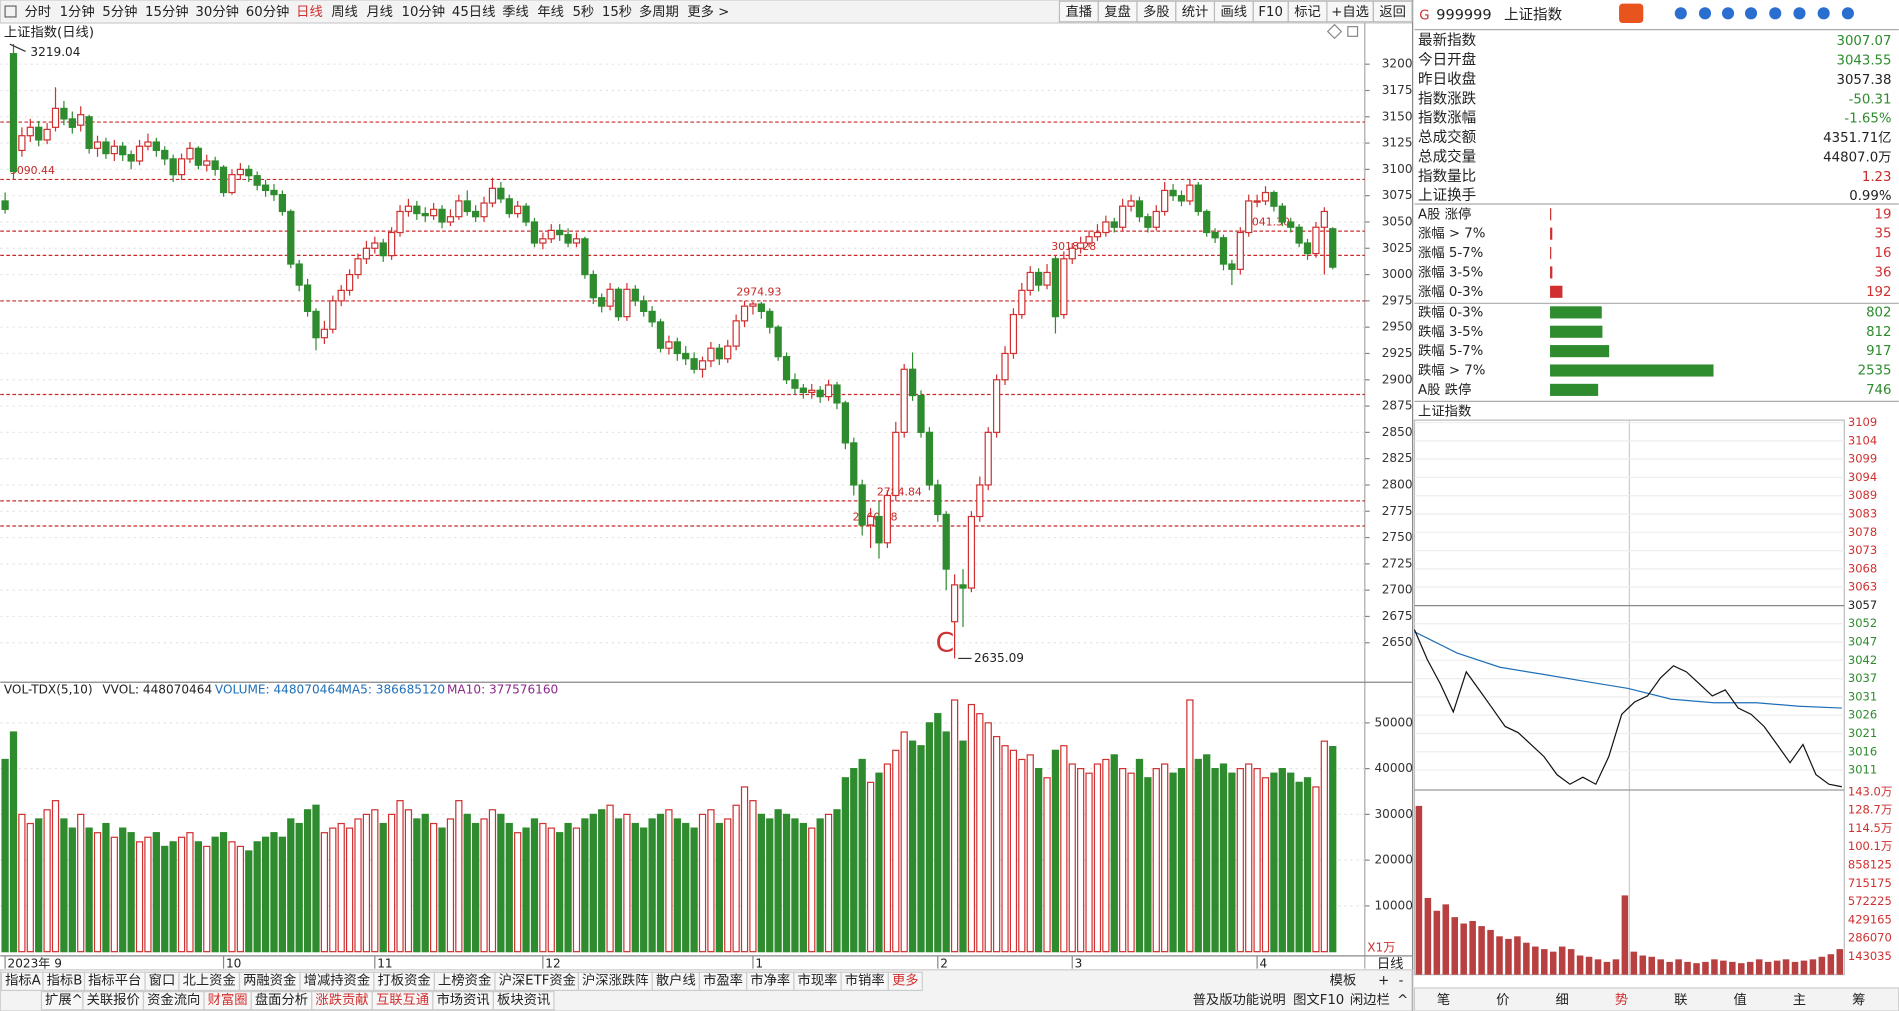 This screenshot has width=1899, height=1011. Describe the element at coordinates (865, 980) in the screenshot. I see `tab-label: 市销率` at that location.